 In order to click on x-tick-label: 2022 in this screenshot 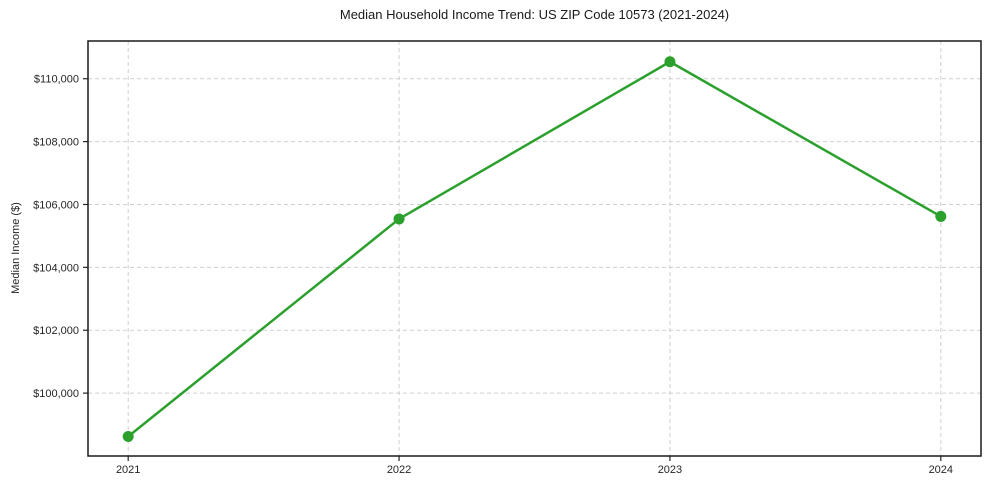, I will do `click(399, 470)`.